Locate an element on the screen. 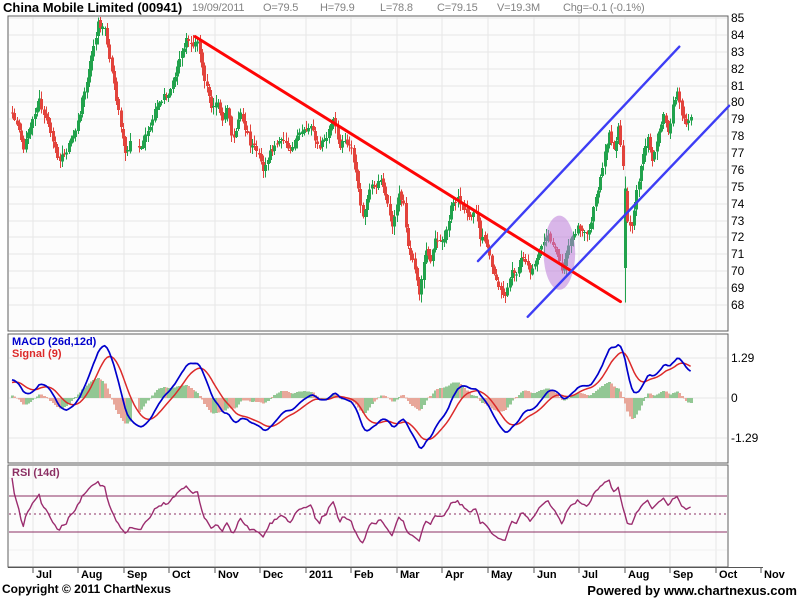  signal-label: Signal (9) is located at coordinates (37, 354).